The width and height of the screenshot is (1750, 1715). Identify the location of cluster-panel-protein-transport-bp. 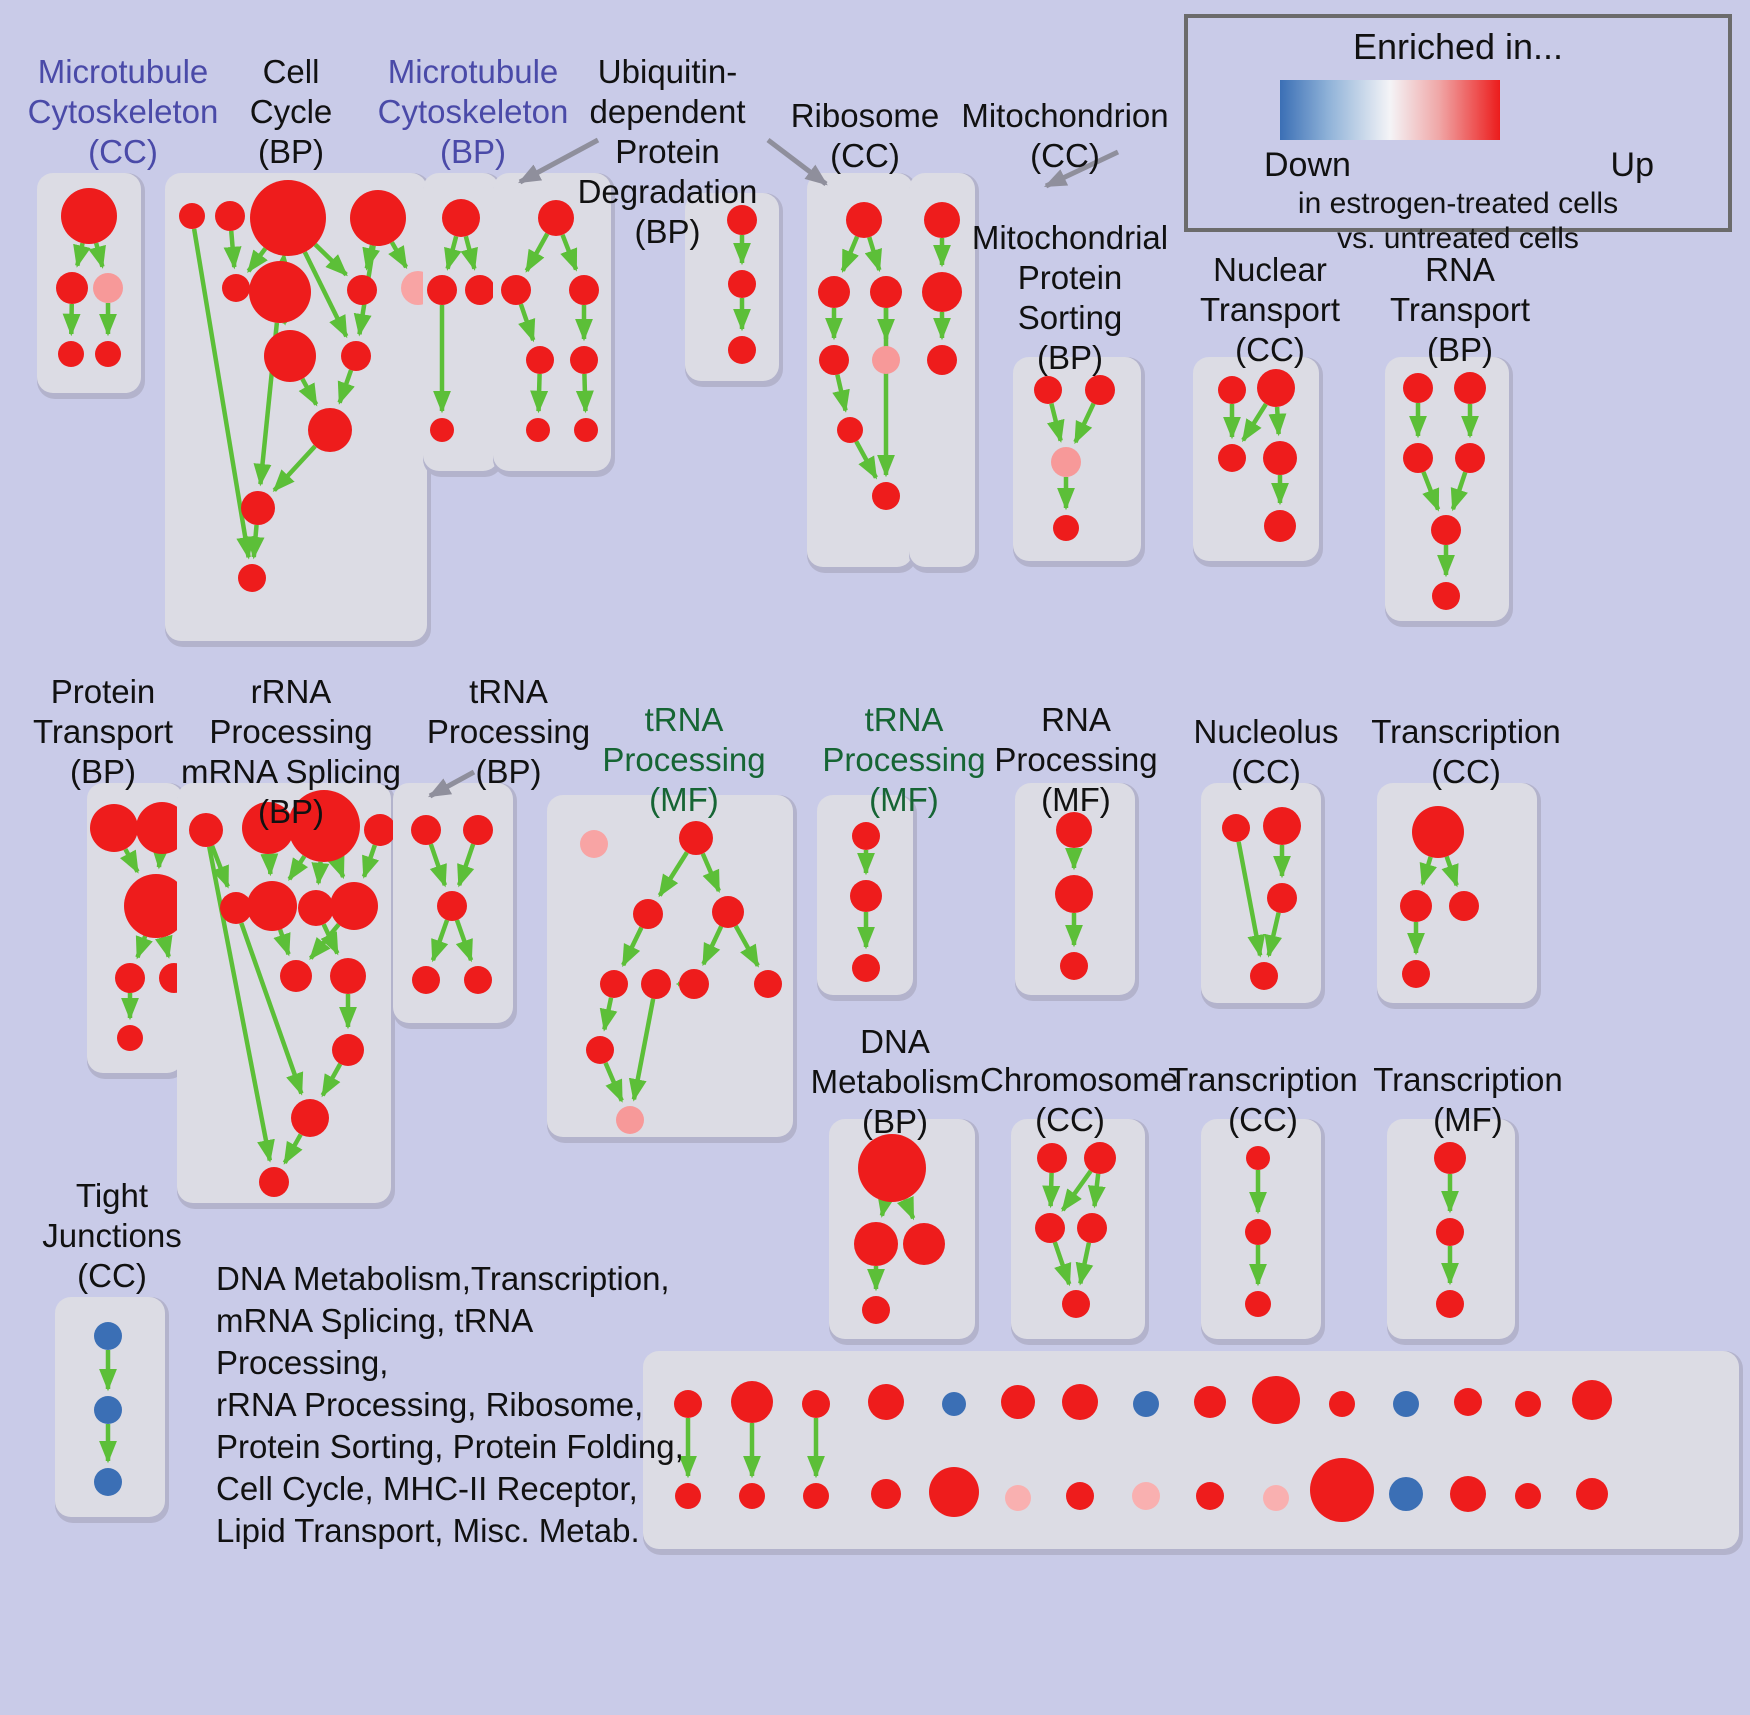
(138, 931).